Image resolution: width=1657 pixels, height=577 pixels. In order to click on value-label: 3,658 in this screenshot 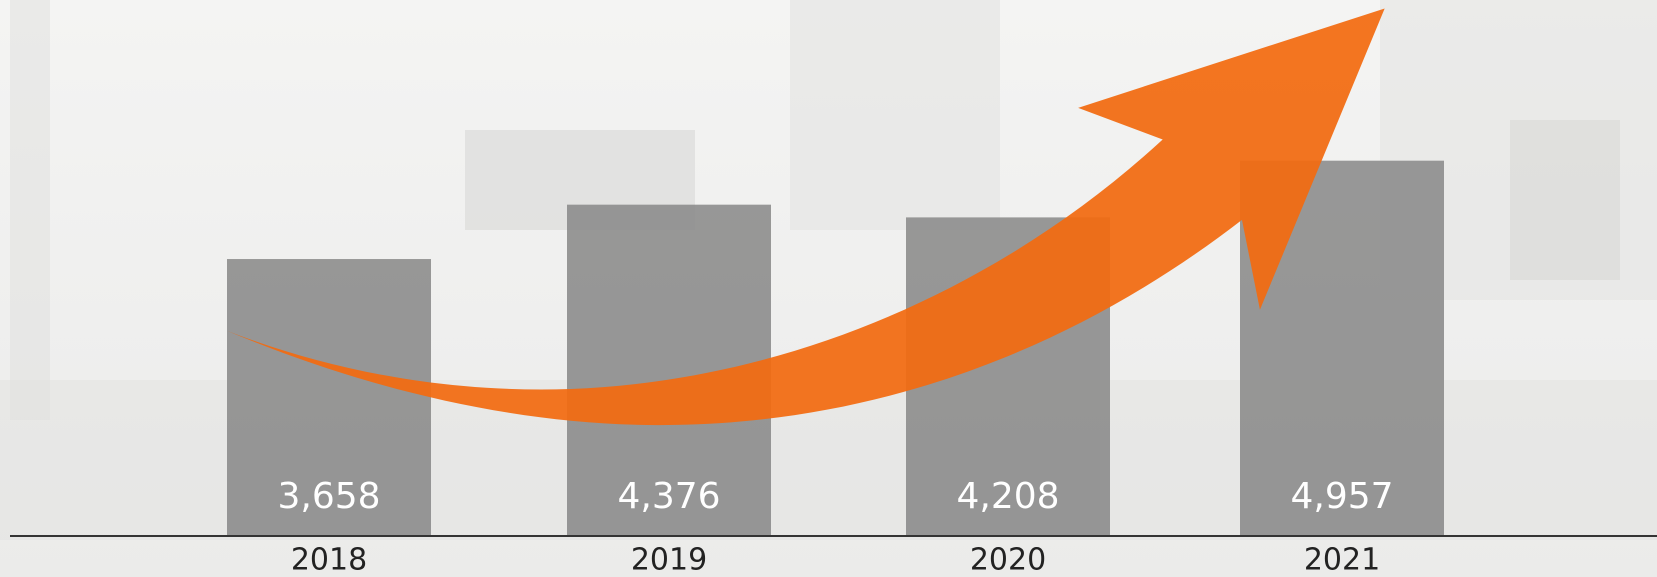, I will do `click(328, 496)`.